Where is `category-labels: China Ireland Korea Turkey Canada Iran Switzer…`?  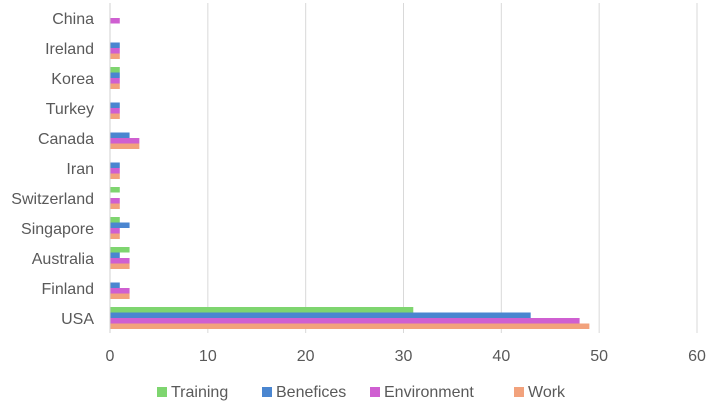
category-labels: China Ireland Korea Turkey Canada Iran Switzer… is located at coordinates (52, 169).